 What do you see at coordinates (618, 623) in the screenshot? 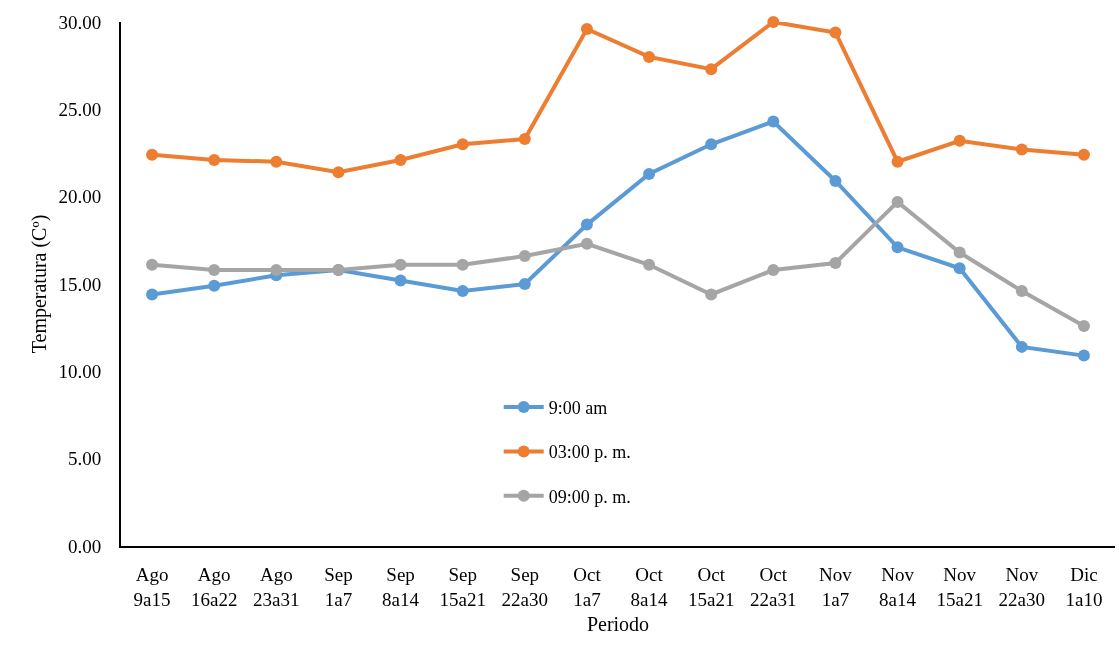
I see `x-axis-title: Periodo` at bounding box center [618, 623].